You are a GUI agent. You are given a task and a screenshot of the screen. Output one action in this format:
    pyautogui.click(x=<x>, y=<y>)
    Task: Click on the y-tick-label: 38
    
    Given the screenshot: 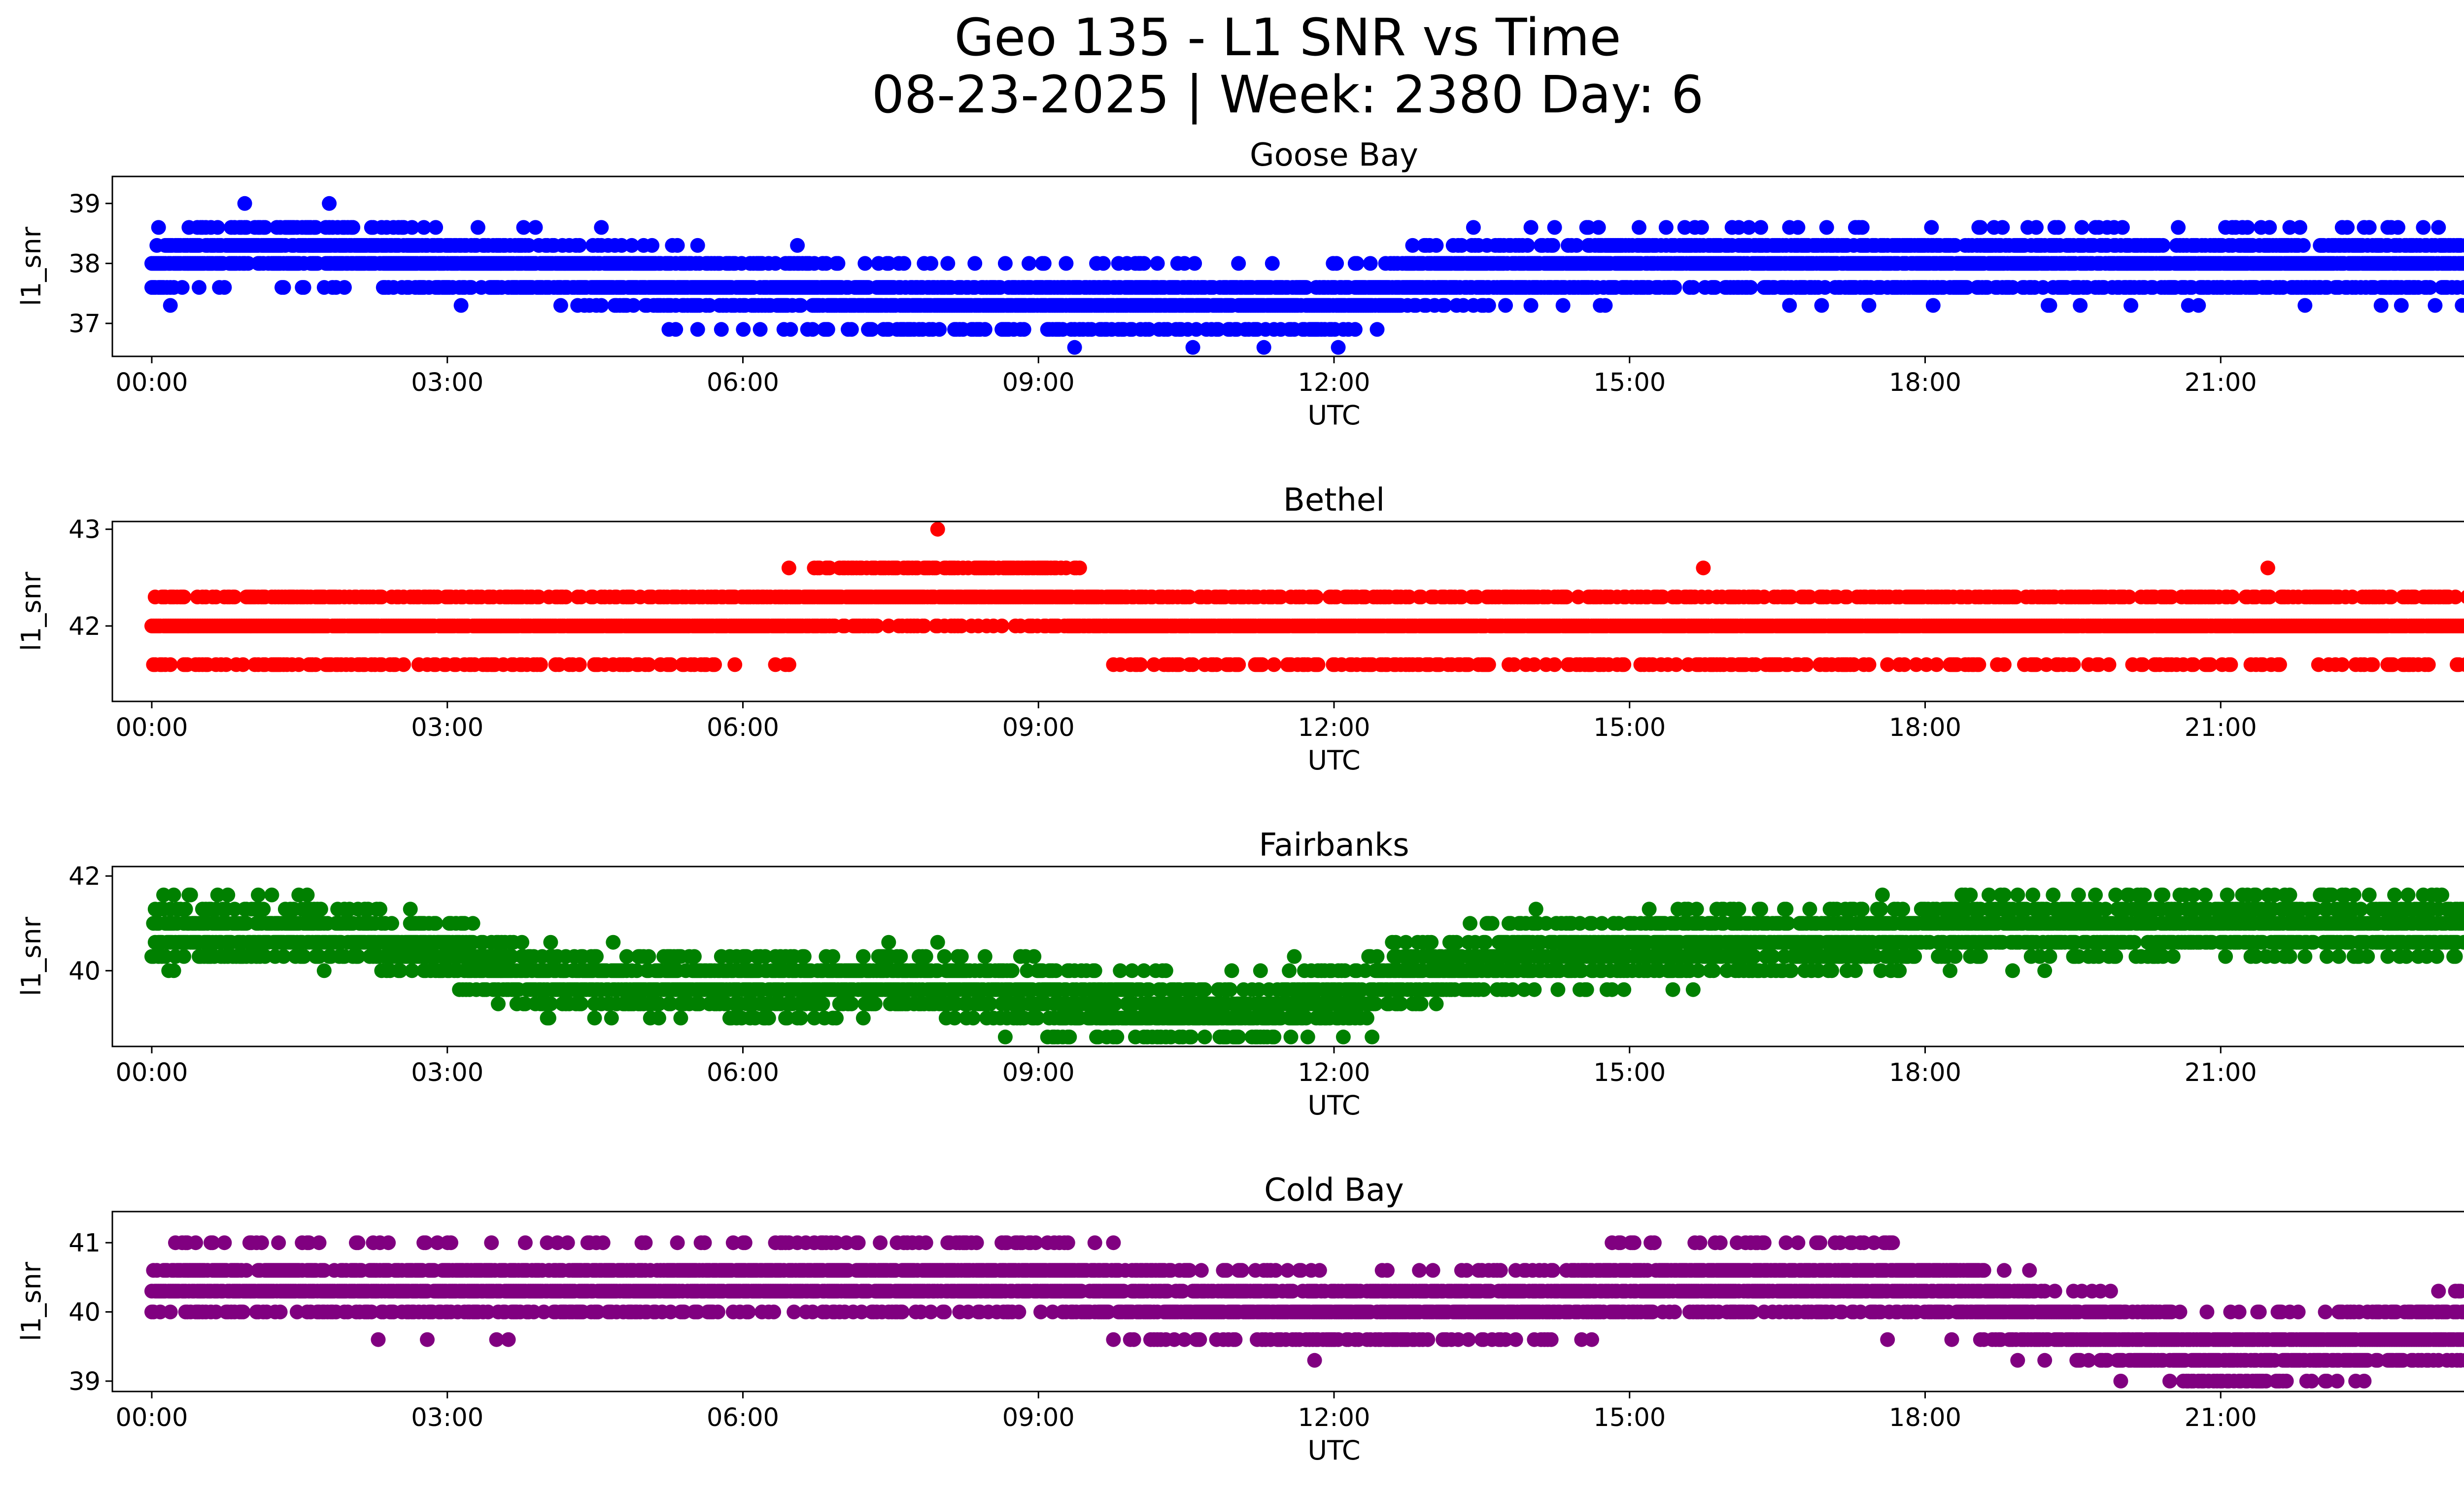 What is the action you would take?
    pyautogui.click(x=84, y=263)
    